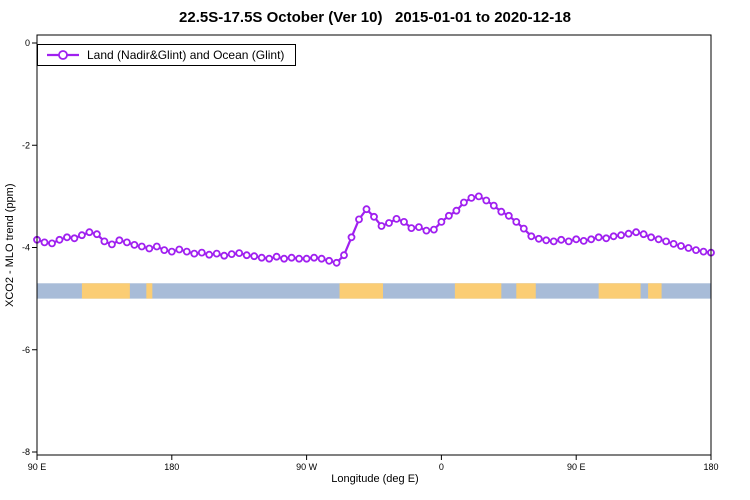 This screenshot has width=750, height=500. Describe the element at coordinates (27, 43) in the screenshot. I see `y-tick-label: 0` at that location.